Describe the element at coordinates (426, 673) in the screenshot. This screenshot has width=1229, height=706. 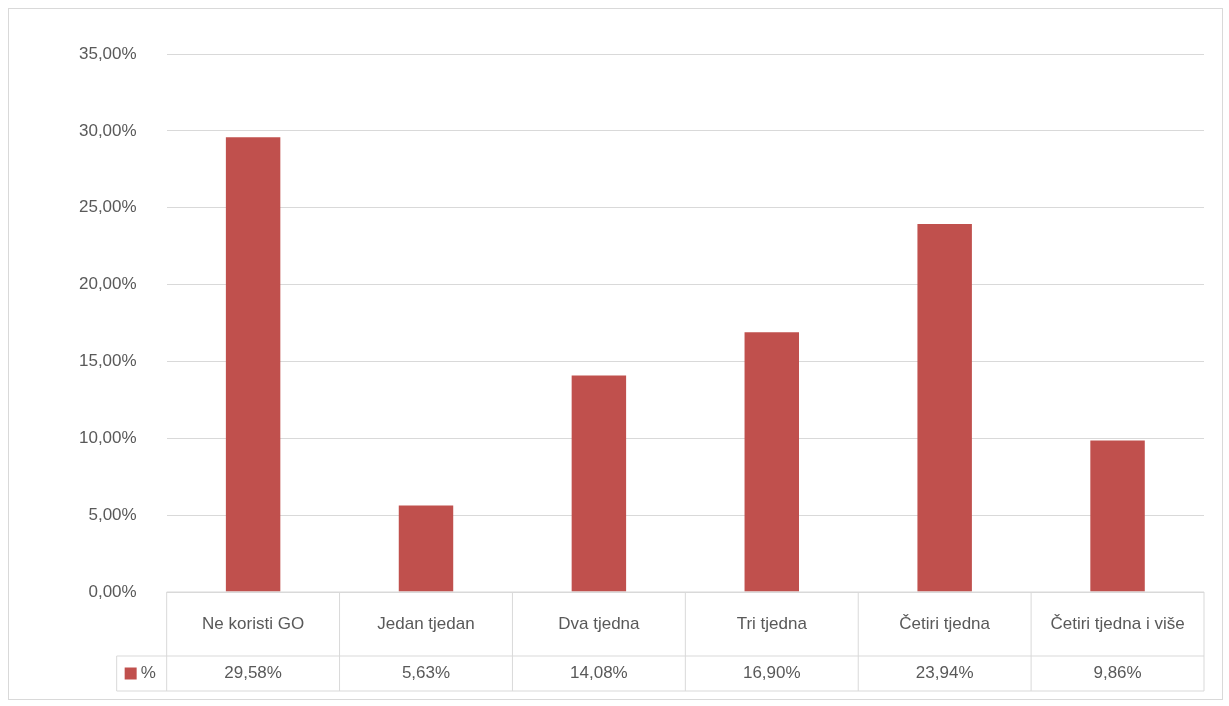
I see `data-label: 5,63%` at that location.